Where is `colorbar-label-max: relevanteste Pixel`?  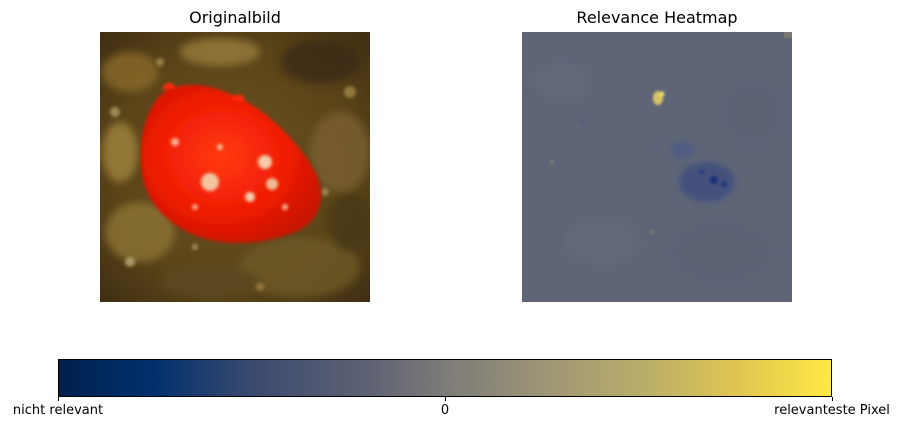 colorbar-label-max: relevanteste Pixel is located at coordinates (832, 410).